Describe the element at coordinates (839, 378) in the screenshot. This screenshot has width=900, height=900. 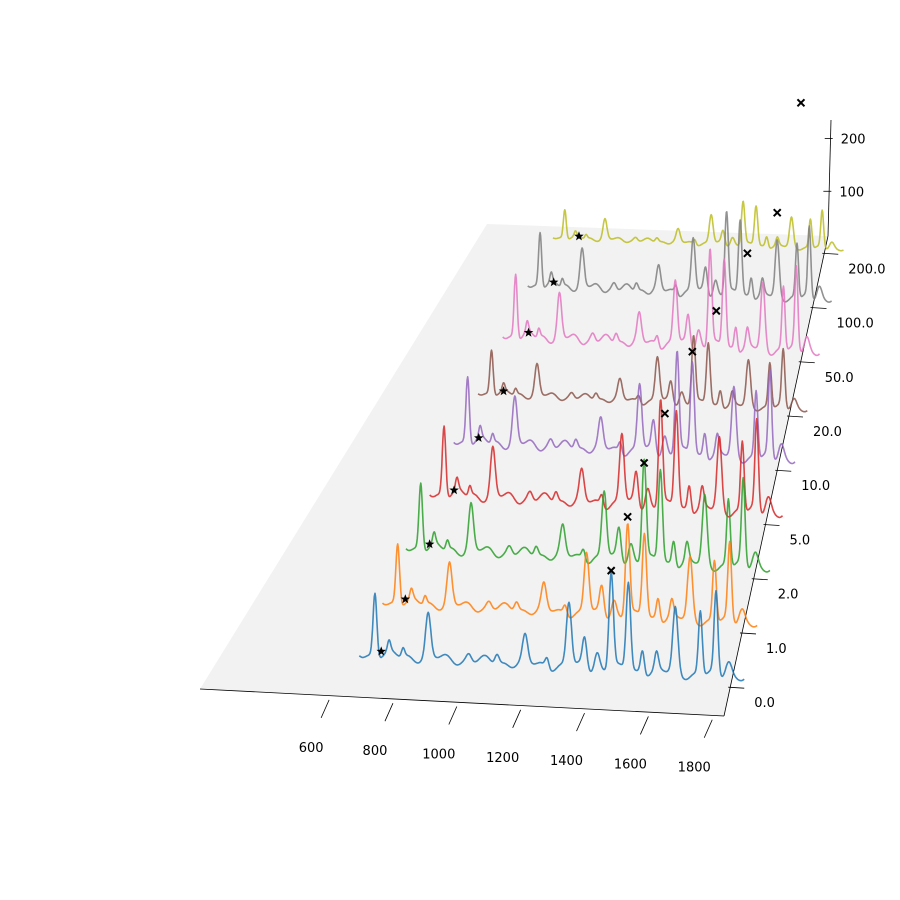
I see `y-tick-label: 50.0` at that location.